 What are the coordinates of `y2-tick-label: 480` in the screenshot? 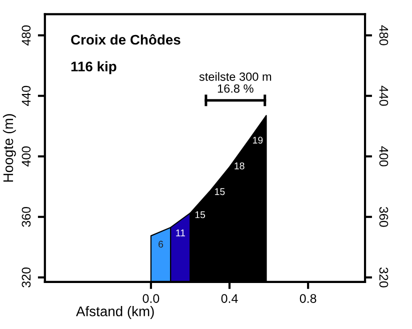 It's located at (383, 35).